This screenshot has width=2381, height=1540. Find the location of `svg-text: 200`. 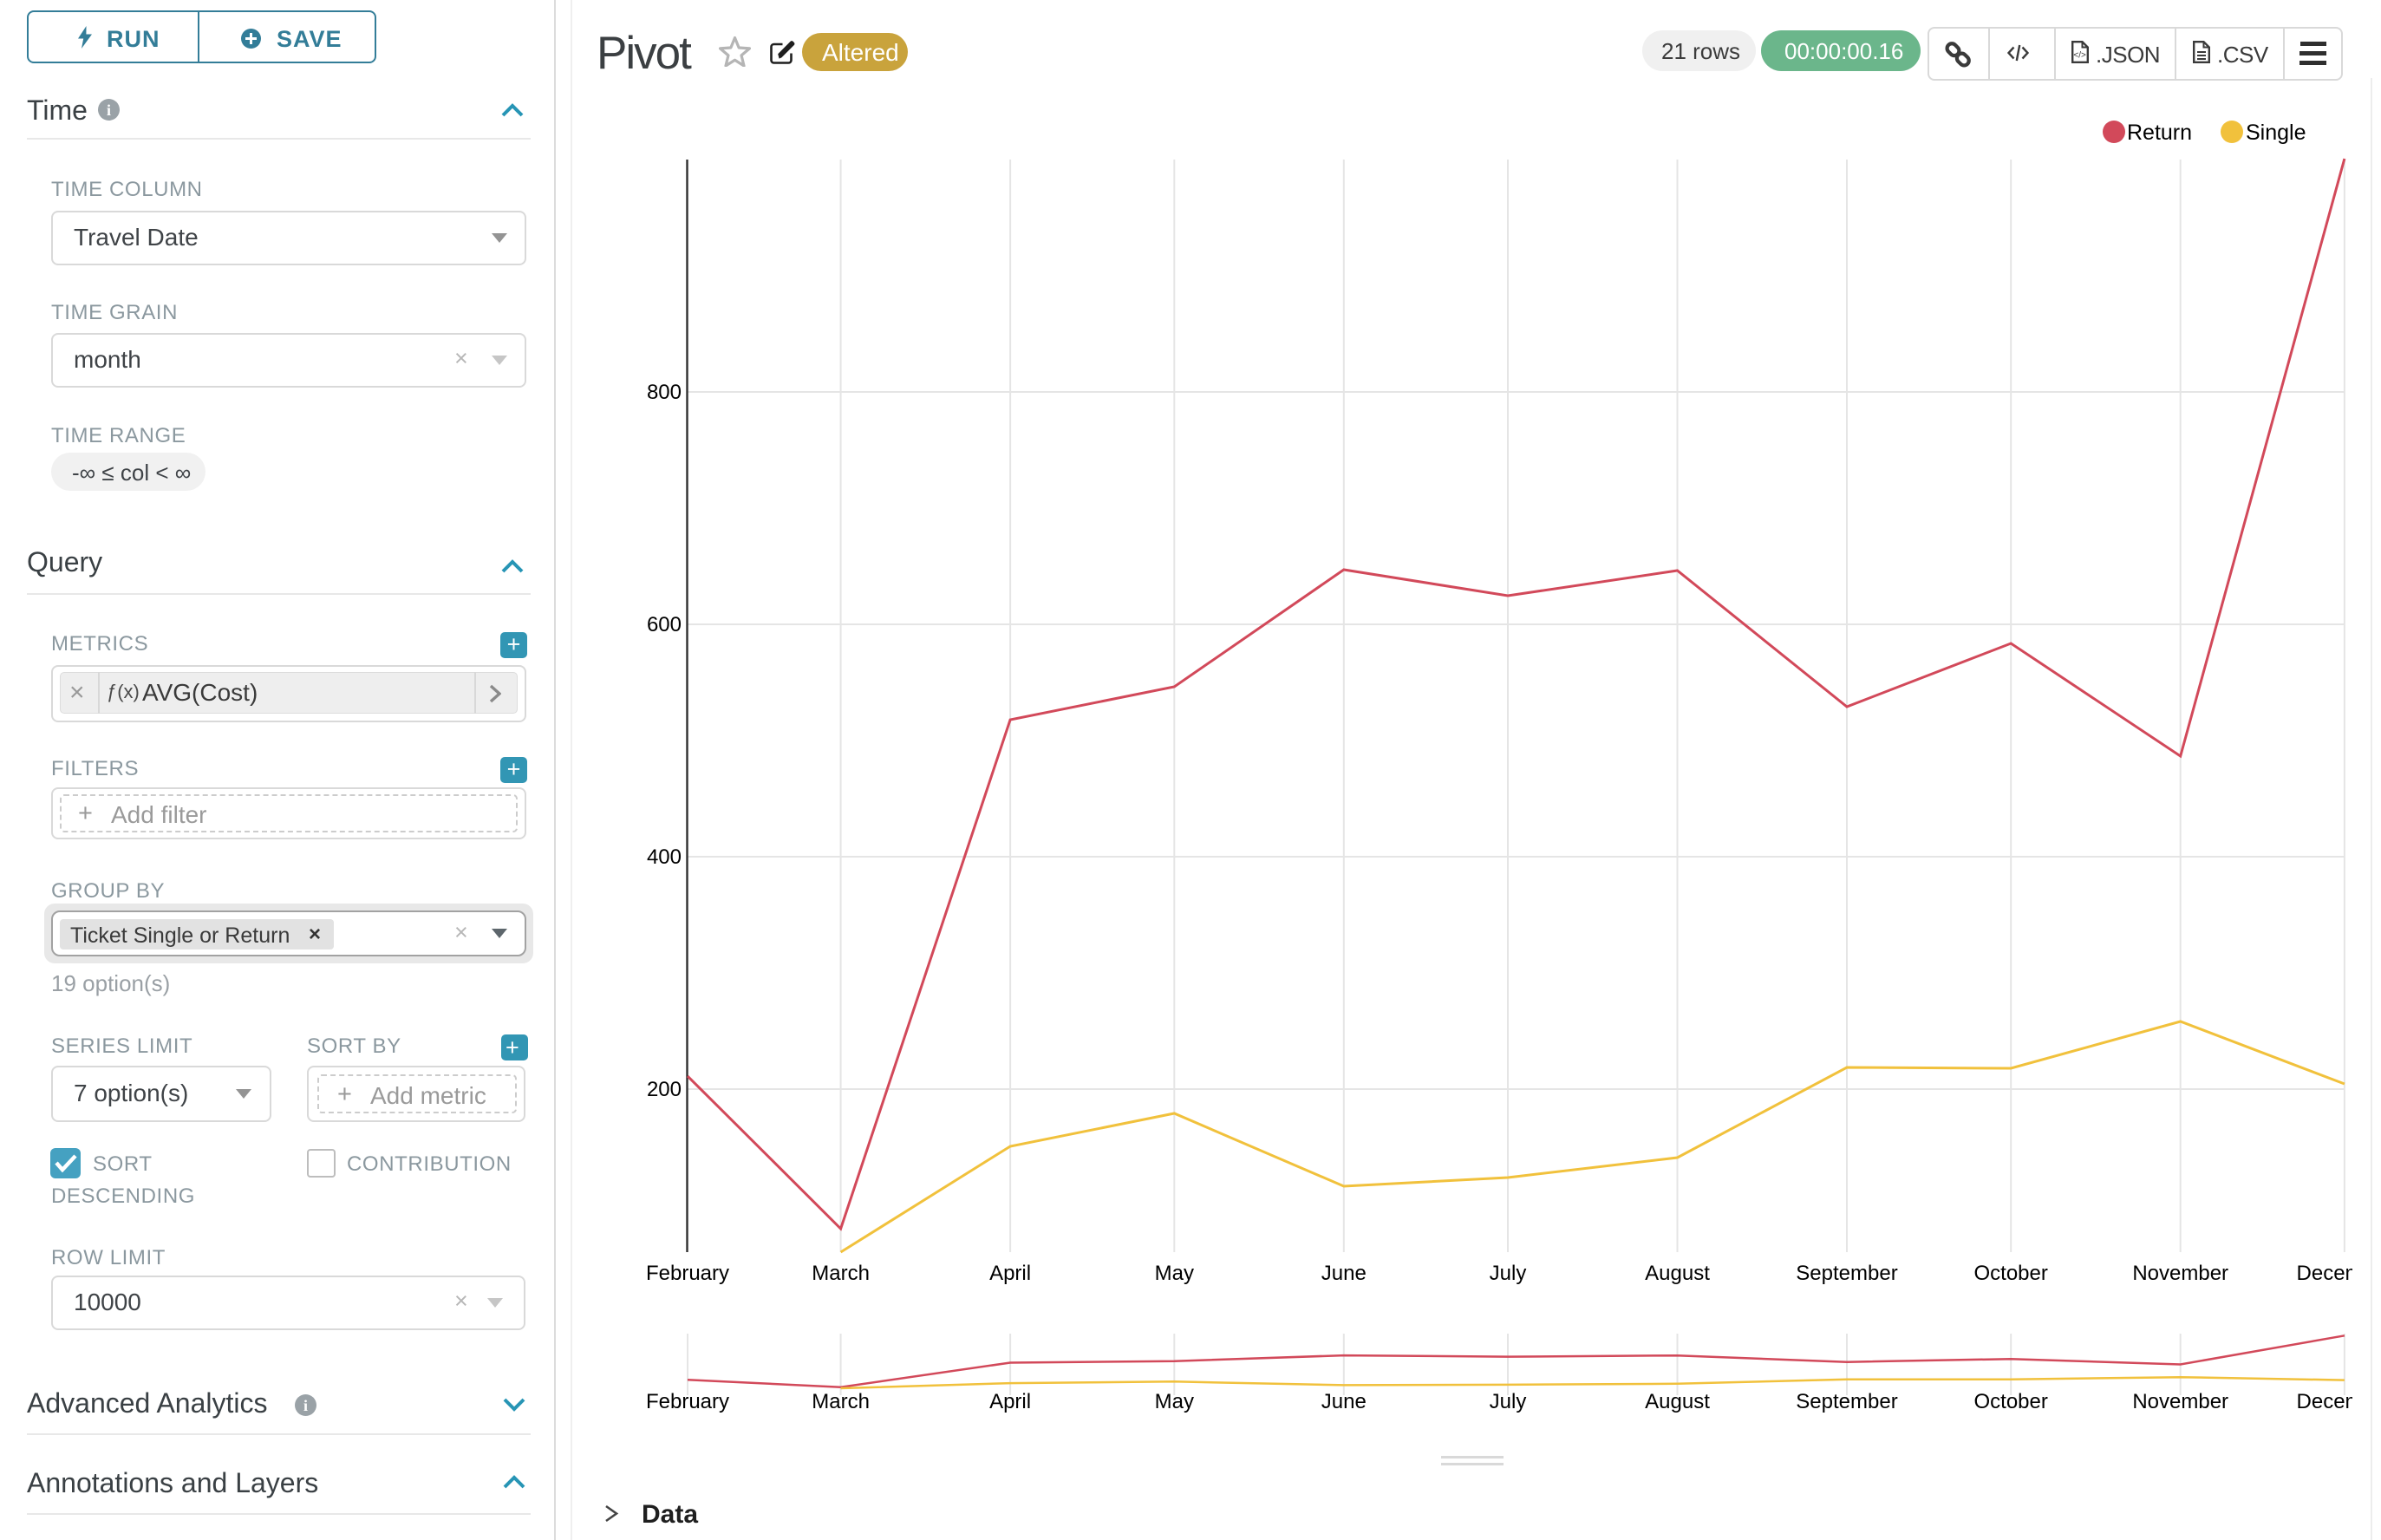

svg-text: 200 is located at coordinates (665, 1089).